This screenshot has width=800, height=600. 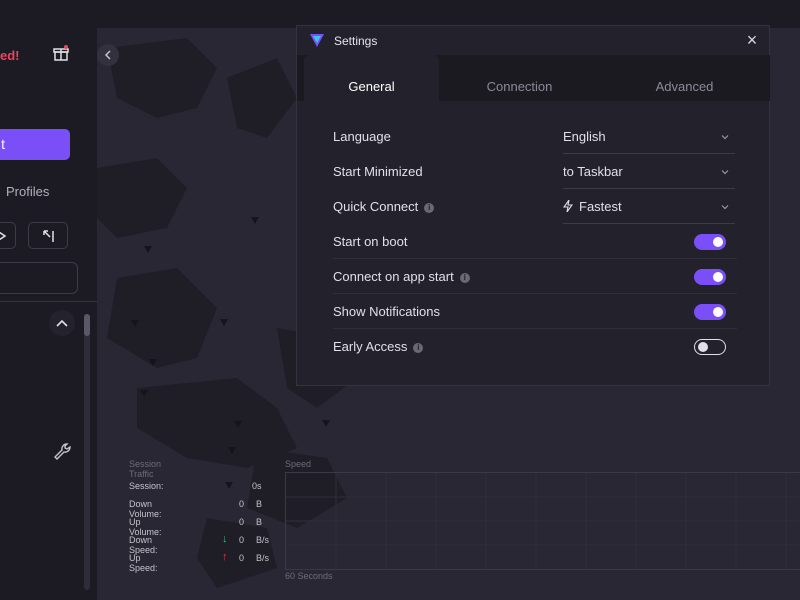 I want to click on quick-connect-value-wrap: Fastest, so click(x=592, y=207).